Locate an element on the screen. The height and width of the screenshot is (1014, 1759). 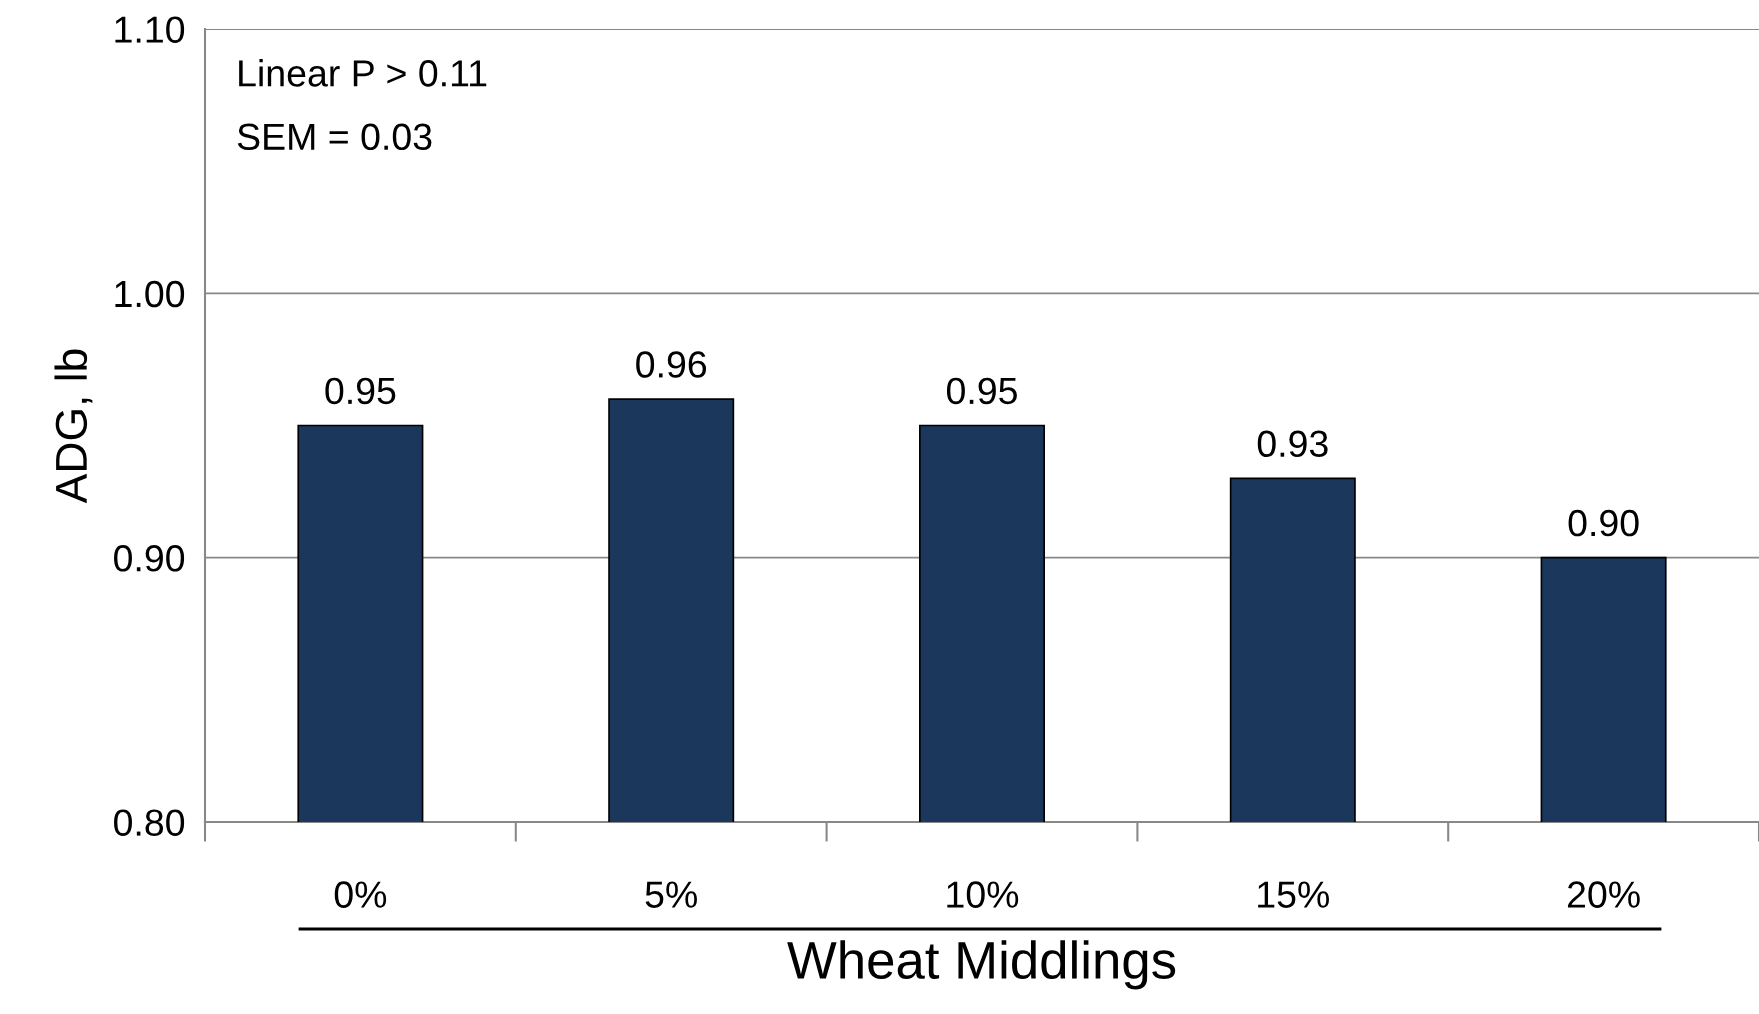
data-label: 0.93 is located at coordinates (1292, 444).